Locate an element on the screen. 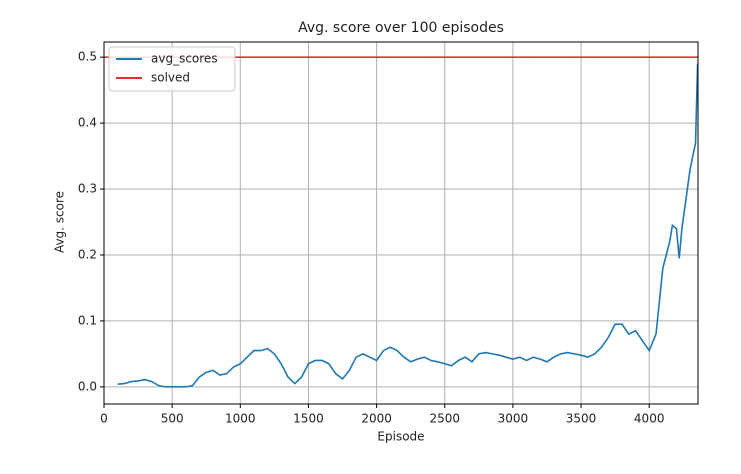  x-tick-label: 4000 is located at coordinates (649, 419).